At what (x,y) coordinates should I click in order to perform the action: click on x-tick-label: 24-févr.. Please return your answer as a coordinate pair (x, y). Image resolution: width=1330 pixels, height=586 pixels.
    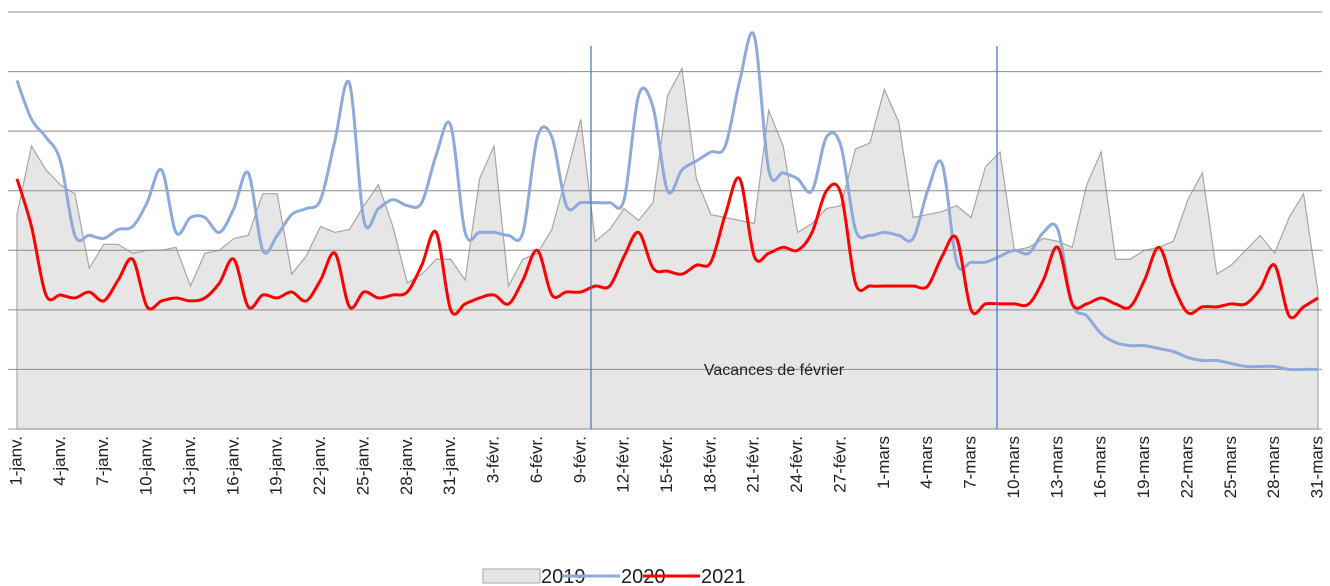
    Looking at the image, I should click on (796, 464).